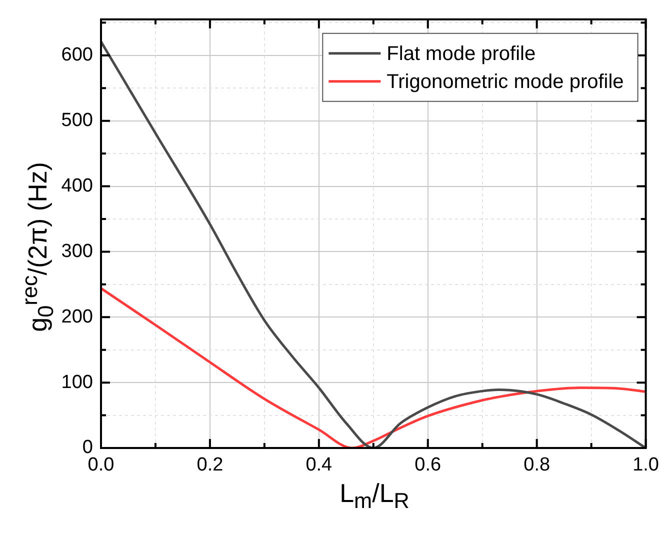 This screenshot has height=534, width=665. What do you see at coordinates (319, 465) in the screenshot?
I see `x-tick-label: 0.4` at bounding box center [319, 465].